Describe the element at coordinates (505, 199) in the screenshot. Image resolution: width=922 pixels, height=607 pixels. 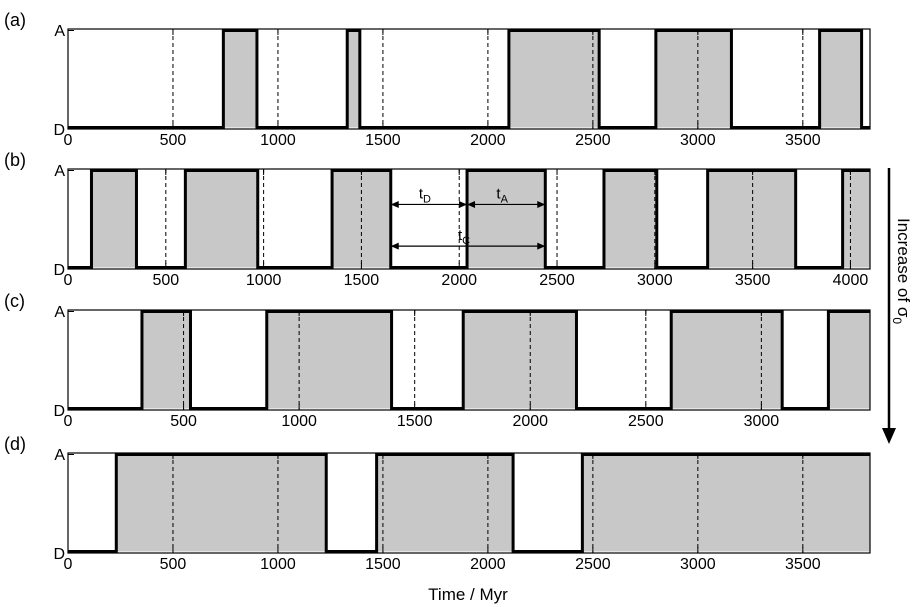
I see `annotation-label-sub: A` at that location.